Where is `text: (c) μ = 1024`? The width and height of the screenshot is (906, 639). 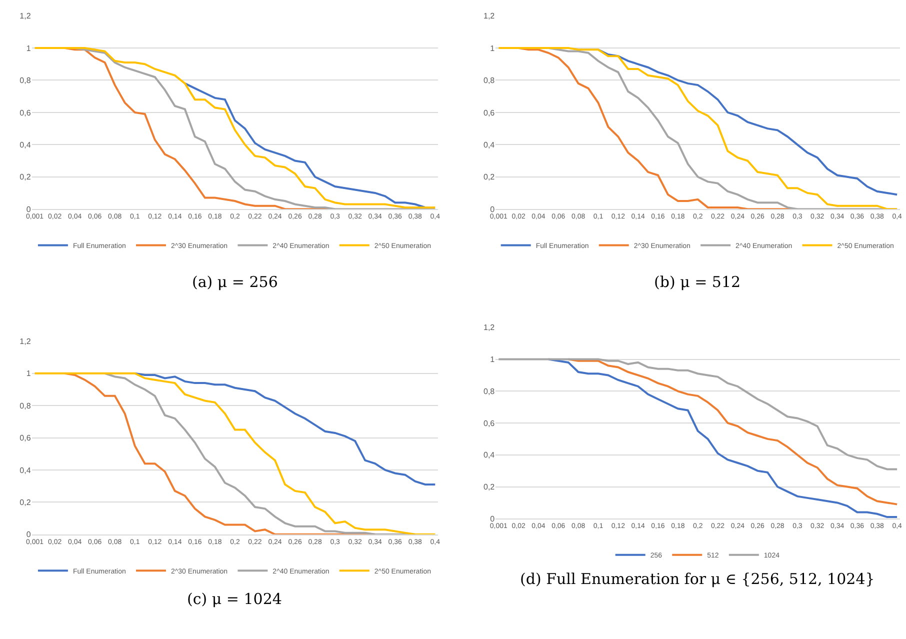 text: (c) μ = 1024 is located at coordinates (234, 599).